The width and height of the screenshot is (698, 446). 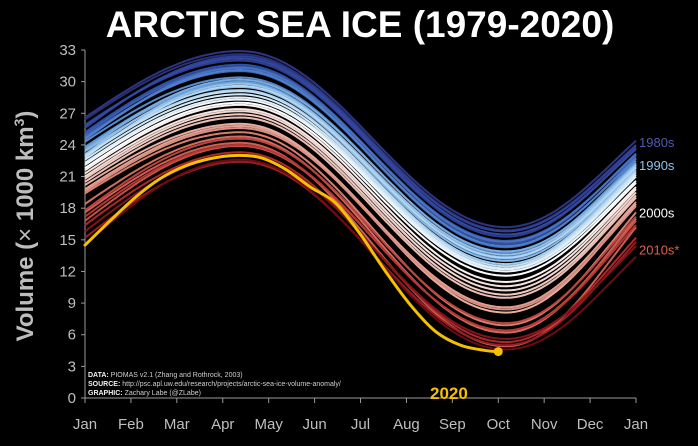 What do you see at coordinates (657, 212) in the screenshot?
I see `legend-label-2000s: 2000s` at bounding box center [657, 212].